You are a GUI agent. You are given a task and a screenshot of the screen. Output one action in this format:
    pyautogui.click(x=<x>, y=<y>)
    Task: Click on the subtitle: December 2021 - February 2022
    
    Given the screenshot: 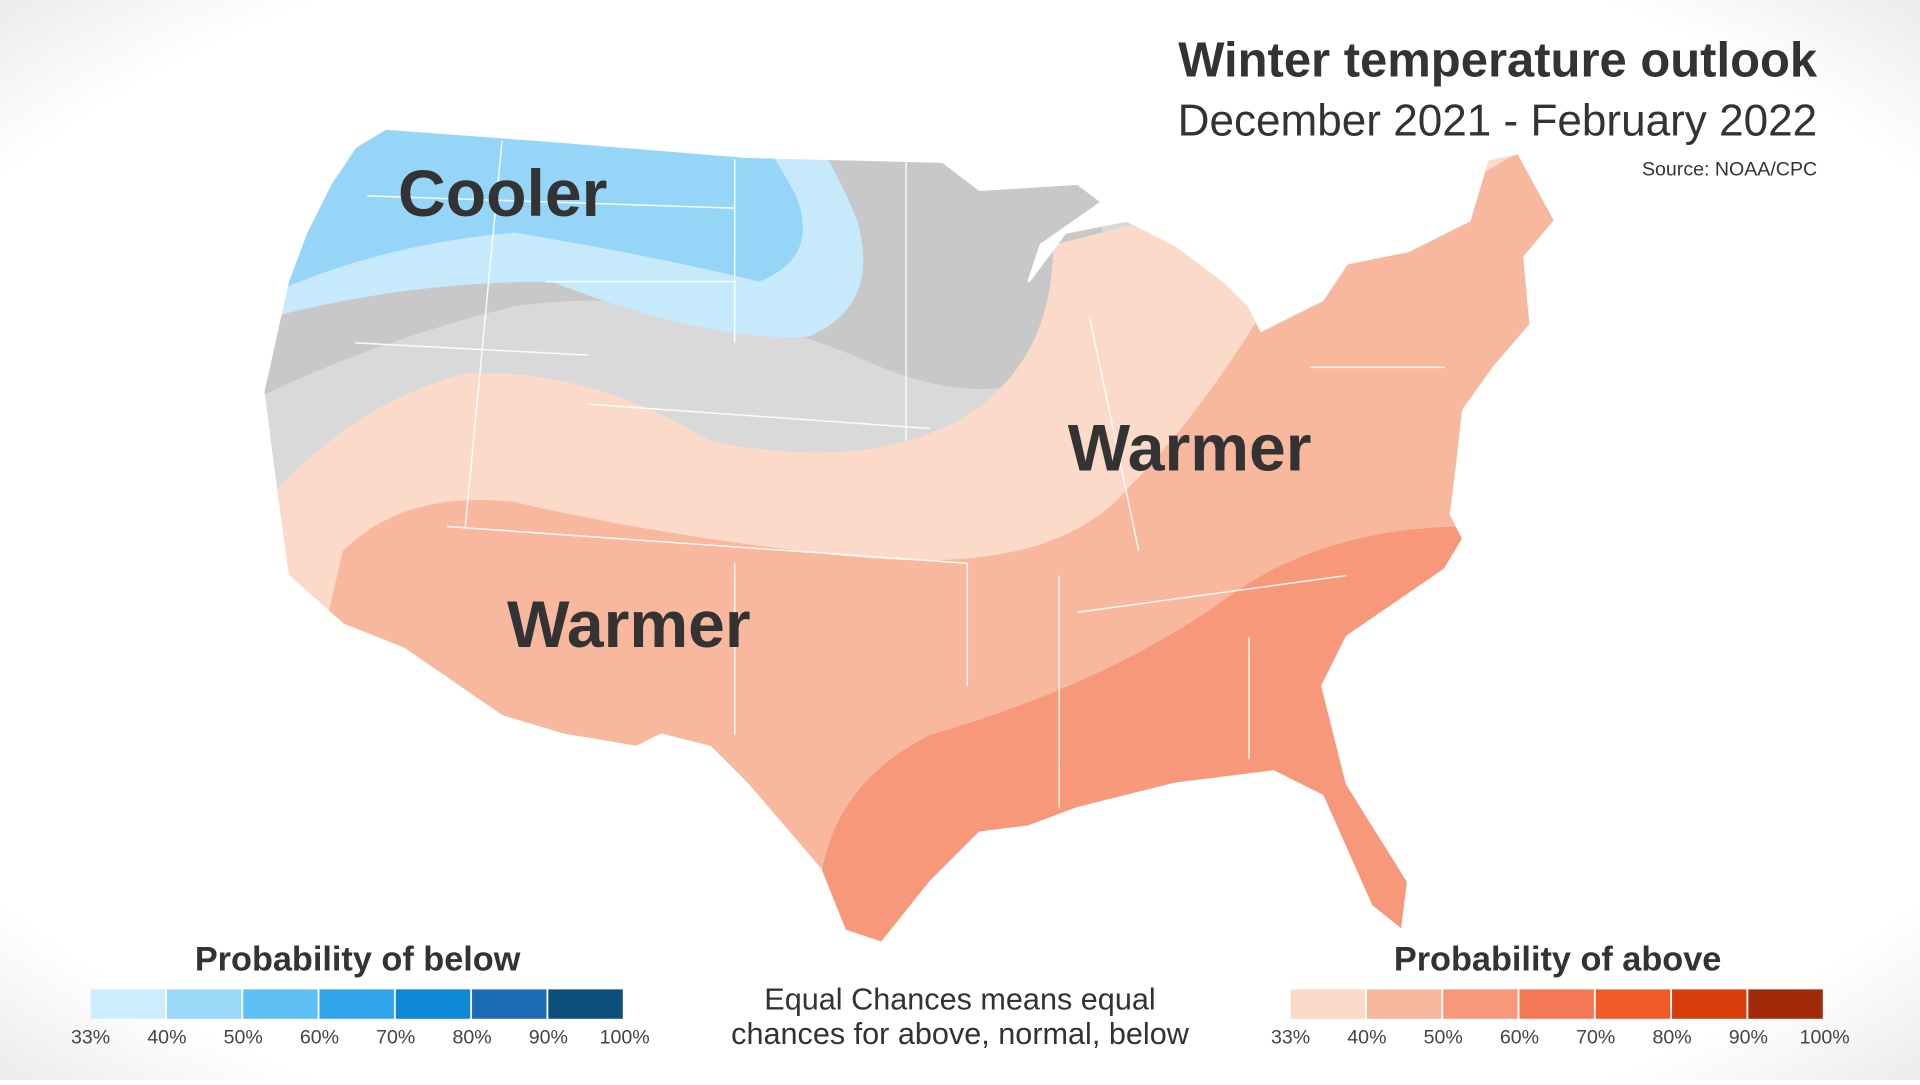 What is the action you would take?
    pyautogui.click(x=1497, y=120)
    